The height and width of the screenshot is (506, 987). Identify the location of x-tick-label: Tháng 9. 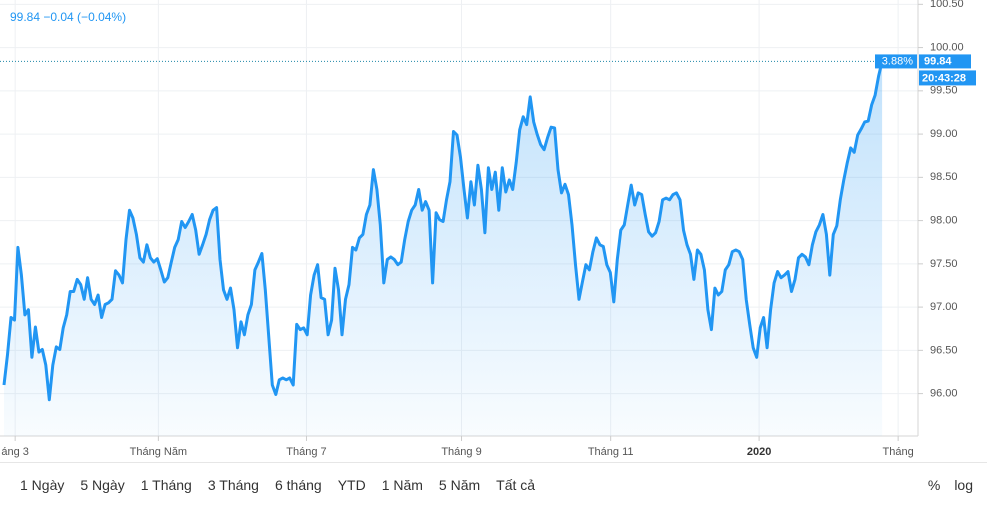
(461, 452).